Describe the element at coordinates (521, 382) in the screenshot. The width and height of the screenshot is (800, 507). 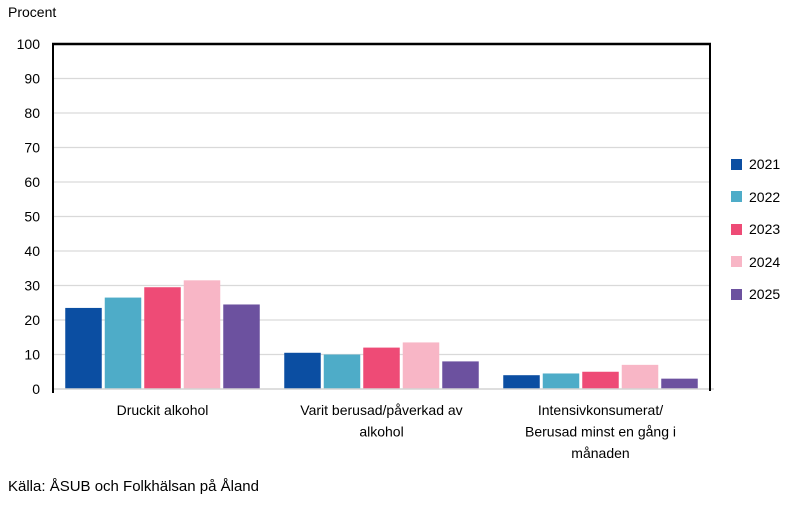
I see `bar-2021-cat3` at that location.